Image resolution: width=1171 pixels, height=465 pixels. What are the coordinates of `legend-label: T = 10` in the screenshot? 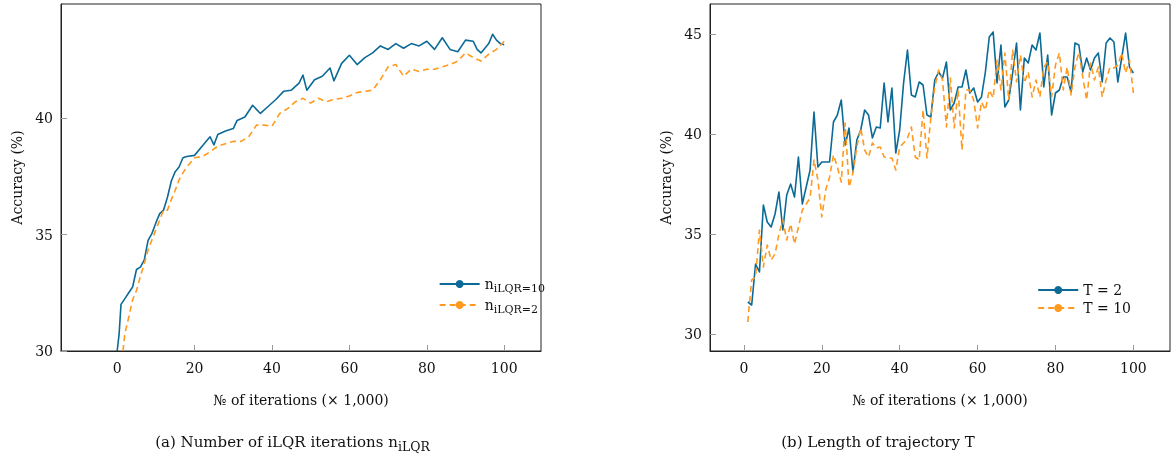 It's located at (1107, 308).